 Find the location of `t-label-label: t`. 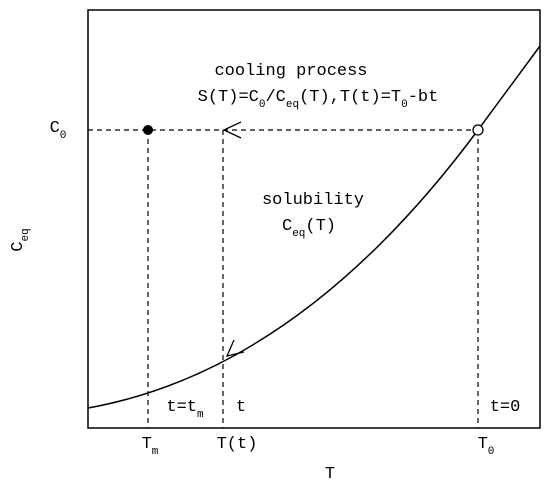

t-label-label: t is located at coordinates (241, 407).